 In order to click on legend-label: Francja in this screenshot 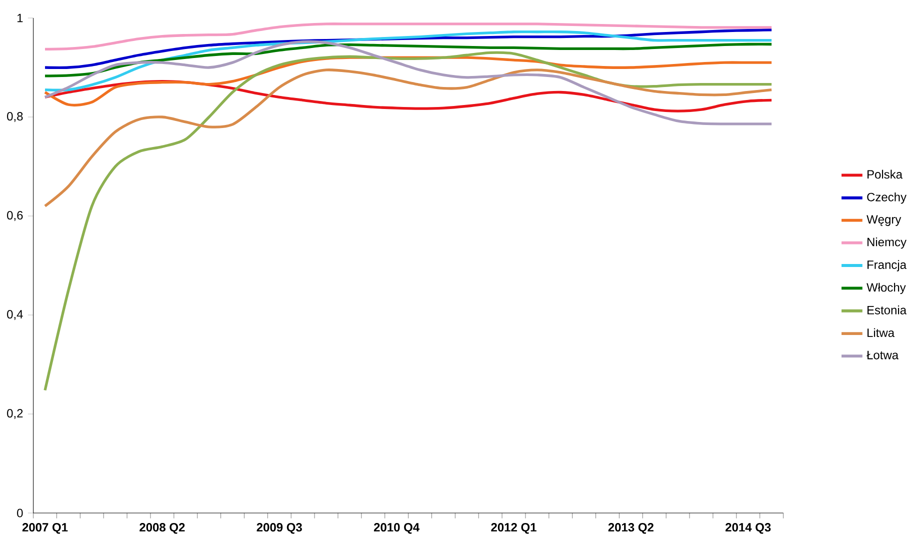, I will do `click(887, 266)`.